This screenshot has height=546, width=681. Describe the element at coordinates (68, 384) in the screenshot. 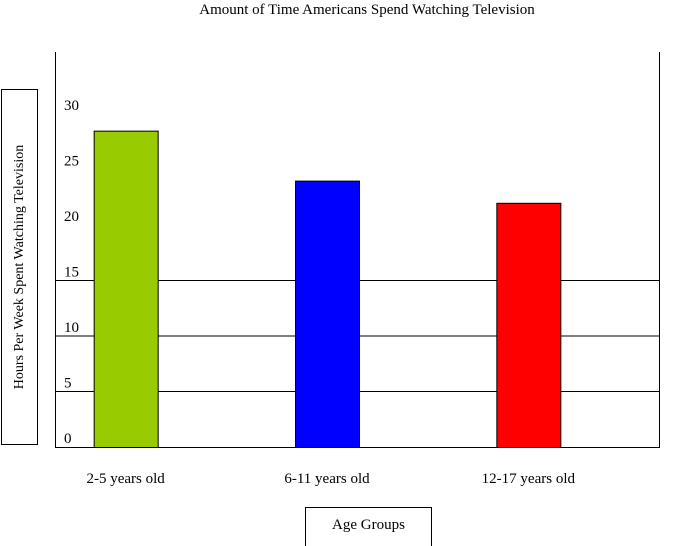

I see `y-tick-label: 5` at that location.